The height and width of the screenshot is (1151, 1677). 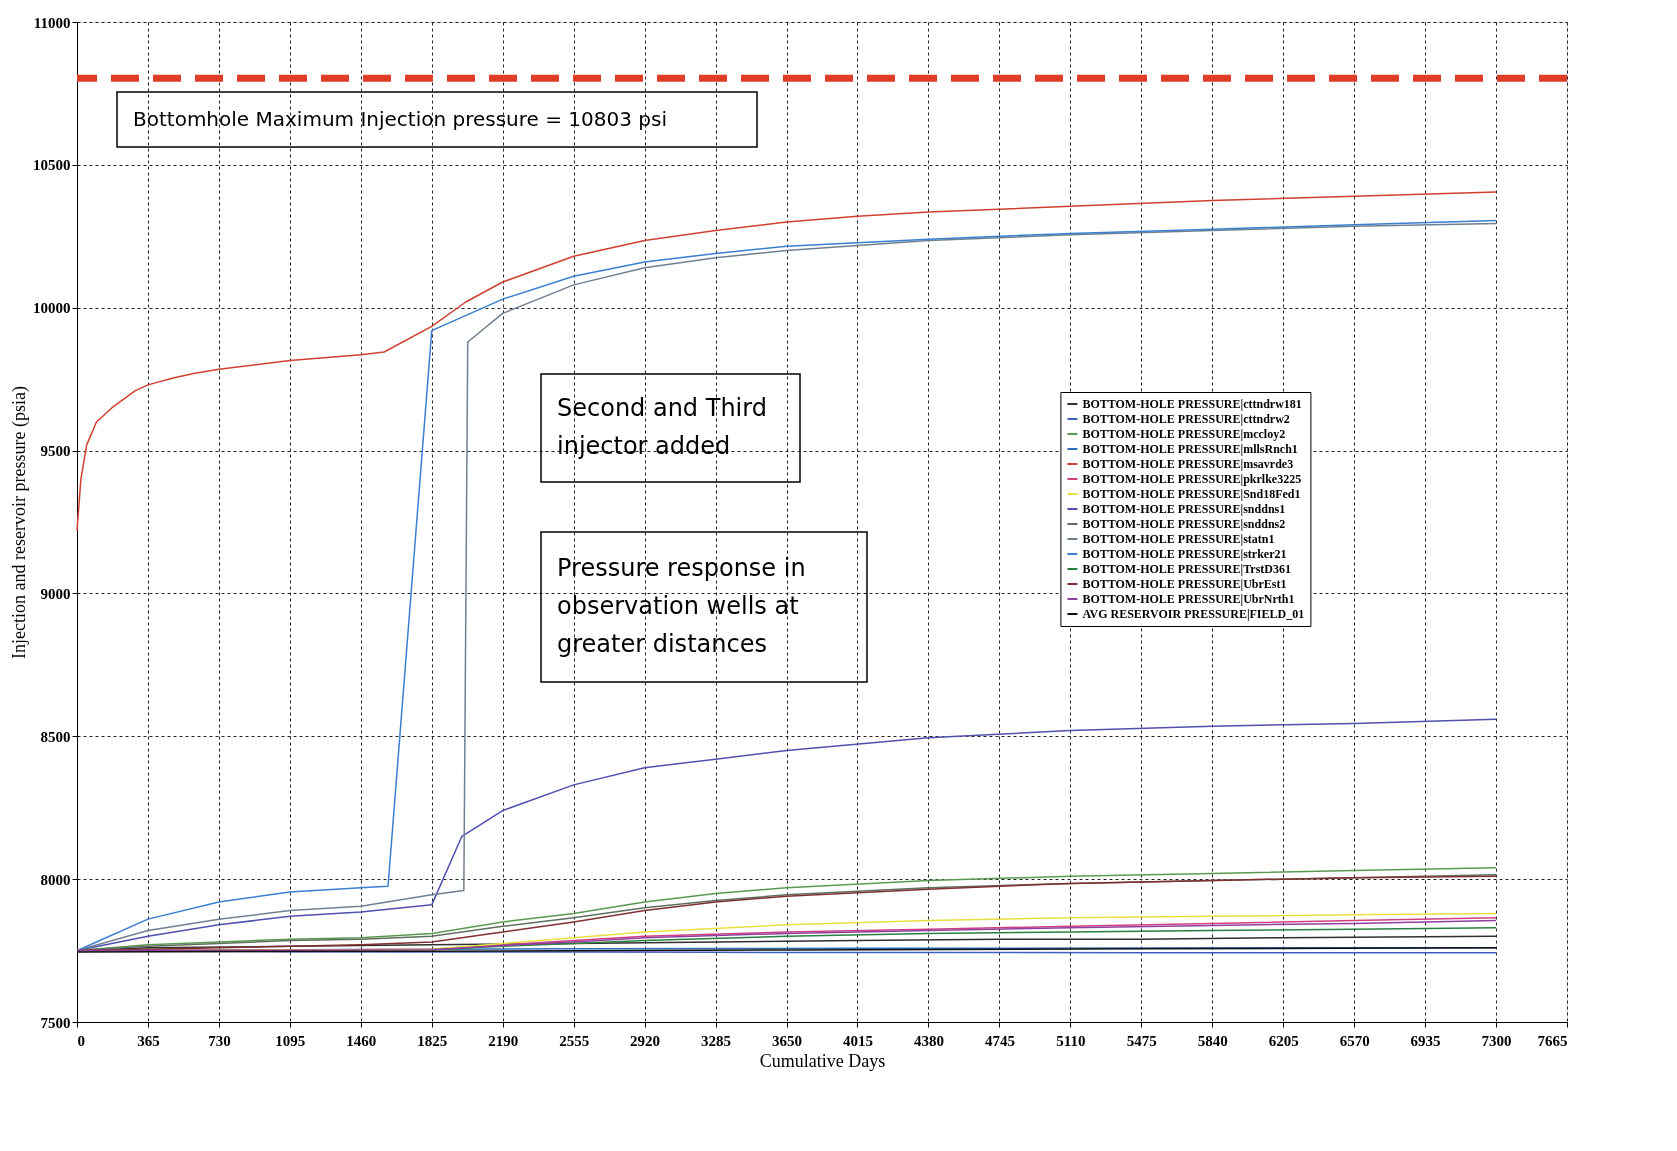 What do you see at coordinates (1192, 404) in the screenshot?
I see `legend-label: BOTTOM-HOLE PRESSURE|cttndrw181` at bounding box center [1192, 404].